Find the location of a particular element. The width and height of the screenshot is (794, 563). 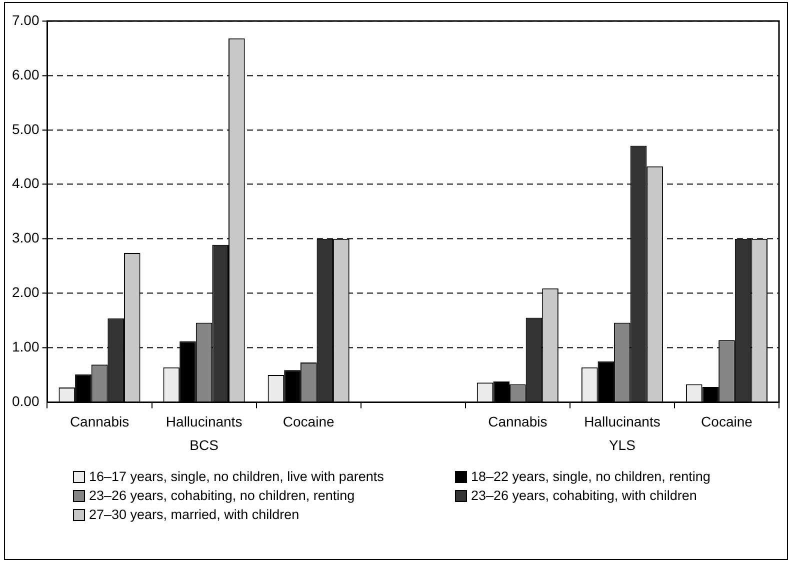

text: BCS is located at coordinates (204, 445).